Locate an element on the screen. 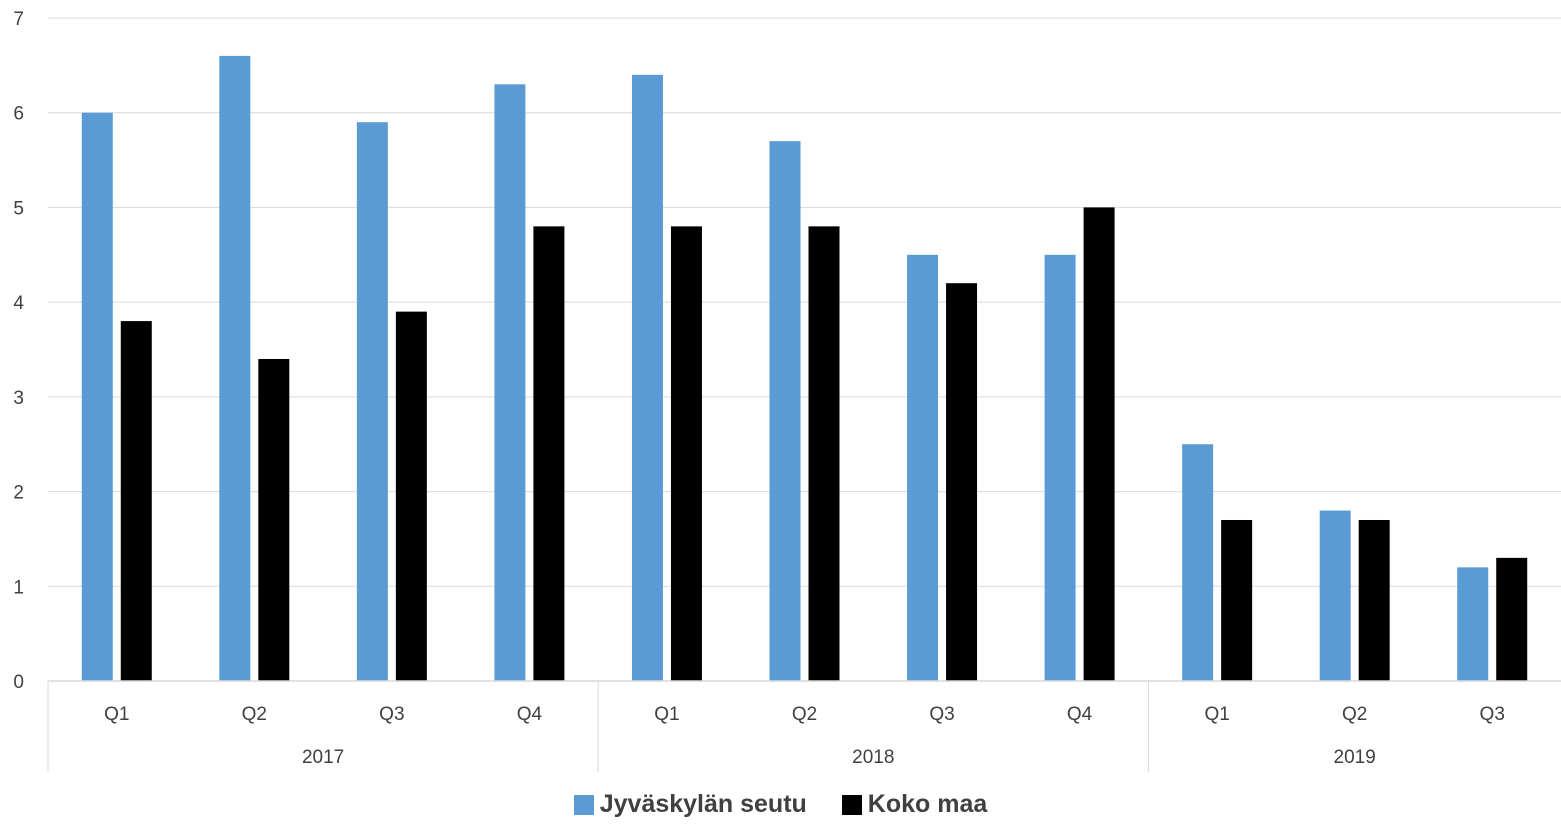 The height and width of the screenshot is (827, 1561). y-tick-label: 0 is located at coordinates (18, 682).